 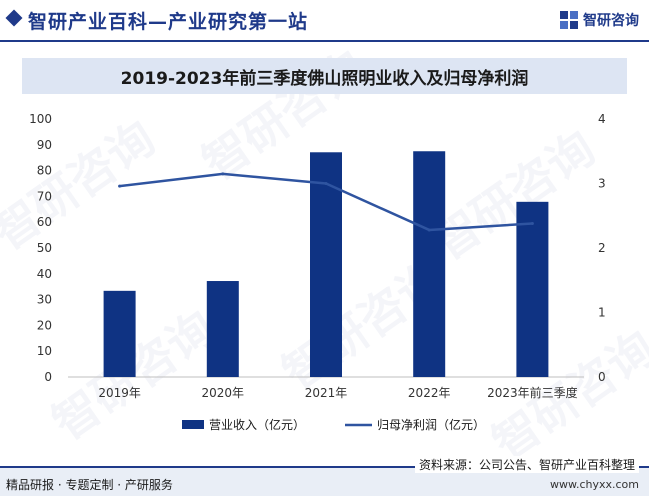 I want to click on y-axis-right: 0 1 2 3 4, so click(x=602, y=248).